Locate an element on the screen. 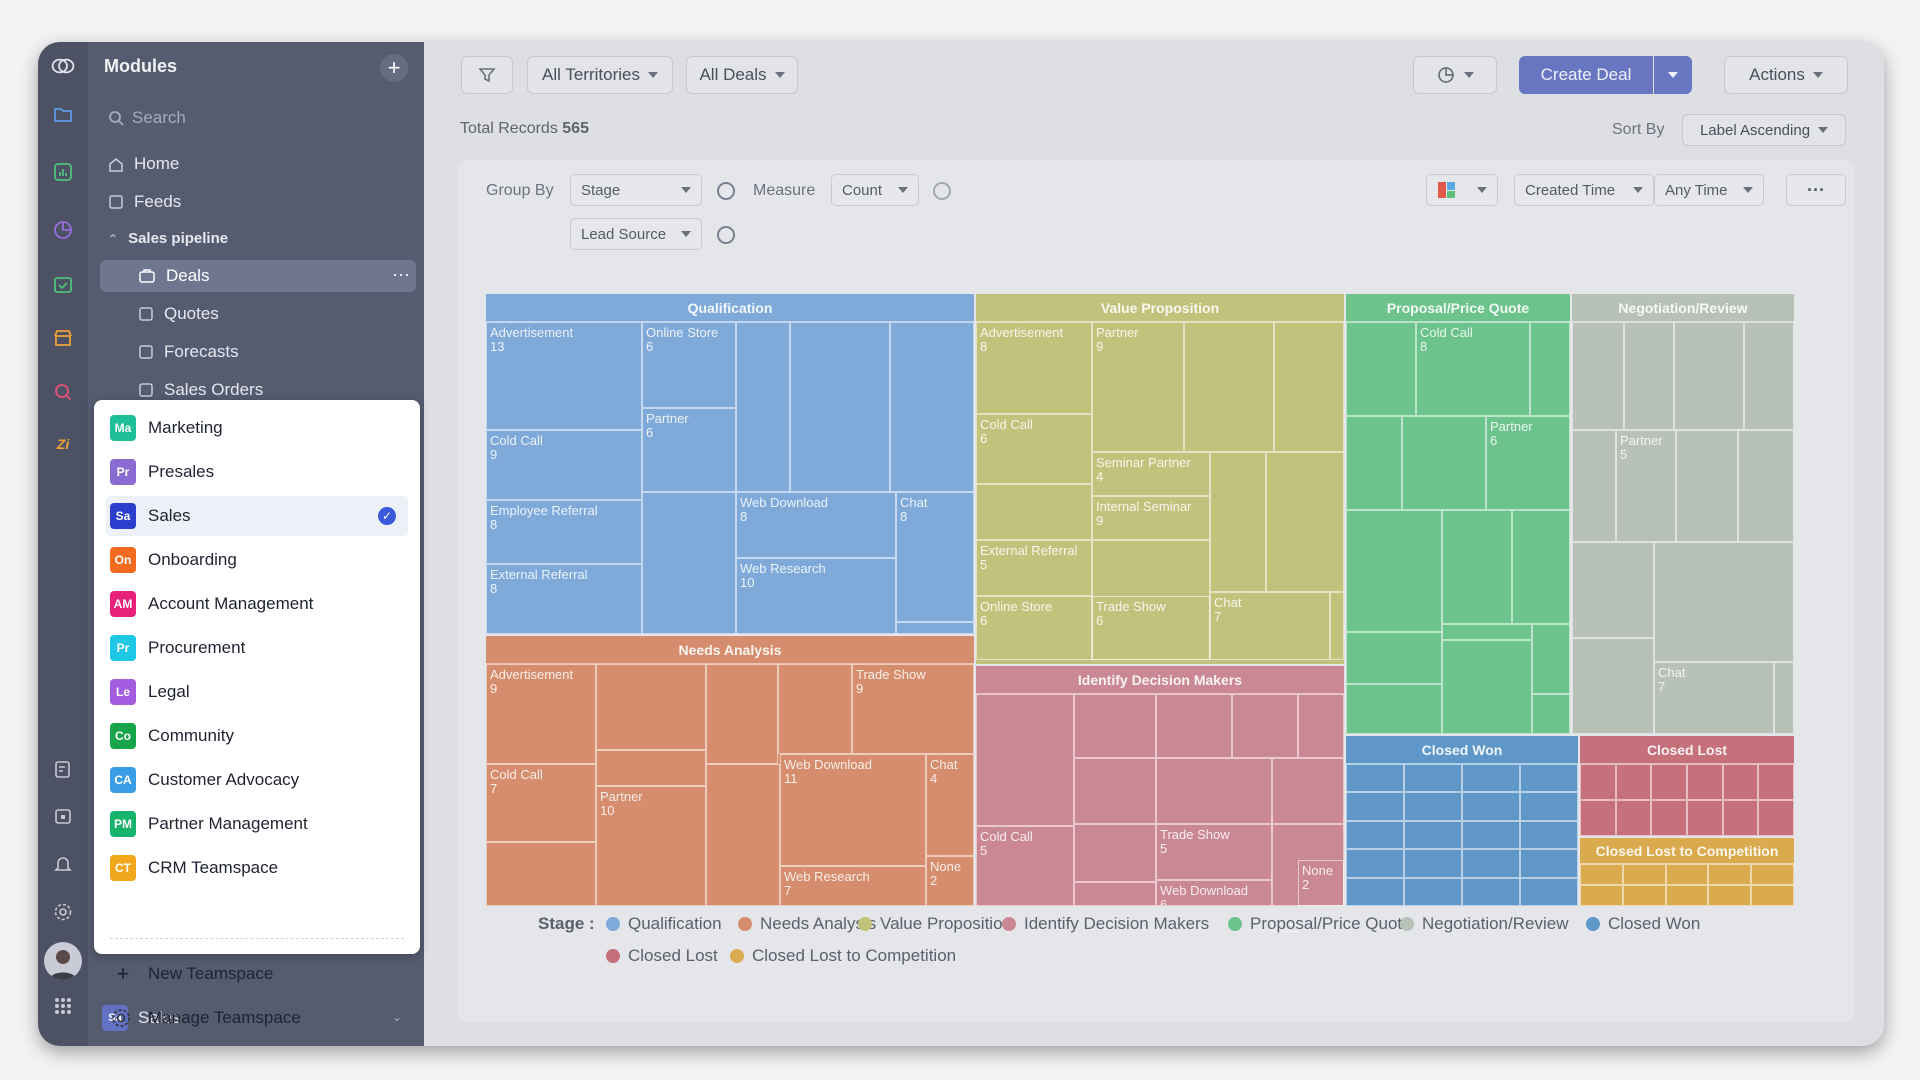 Image resolution: width=1920 pixels, height=1080 pixels. nav-quotes: Quotes is located at coordinates (178, 314).